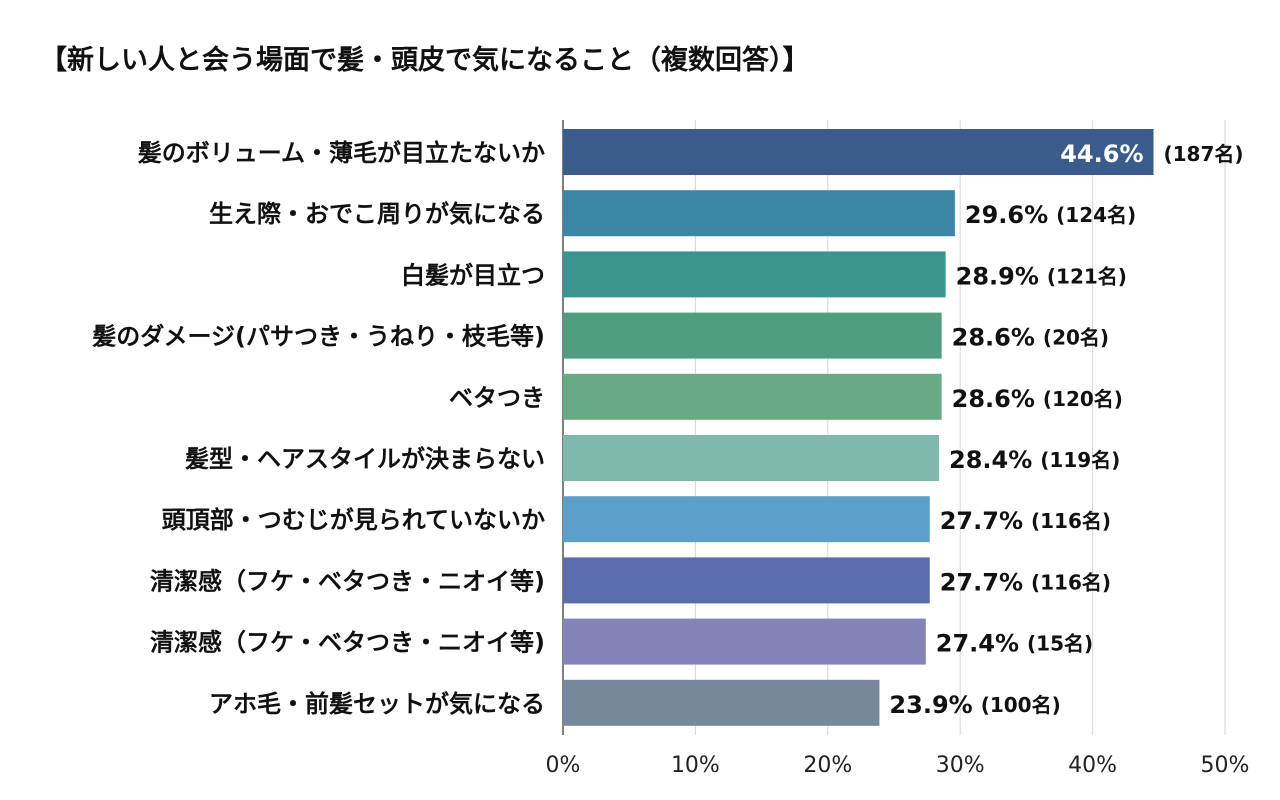  Describe the element at coordinates (977, 644) in the screenshot. I see `data-label: 27.4%` at that location.